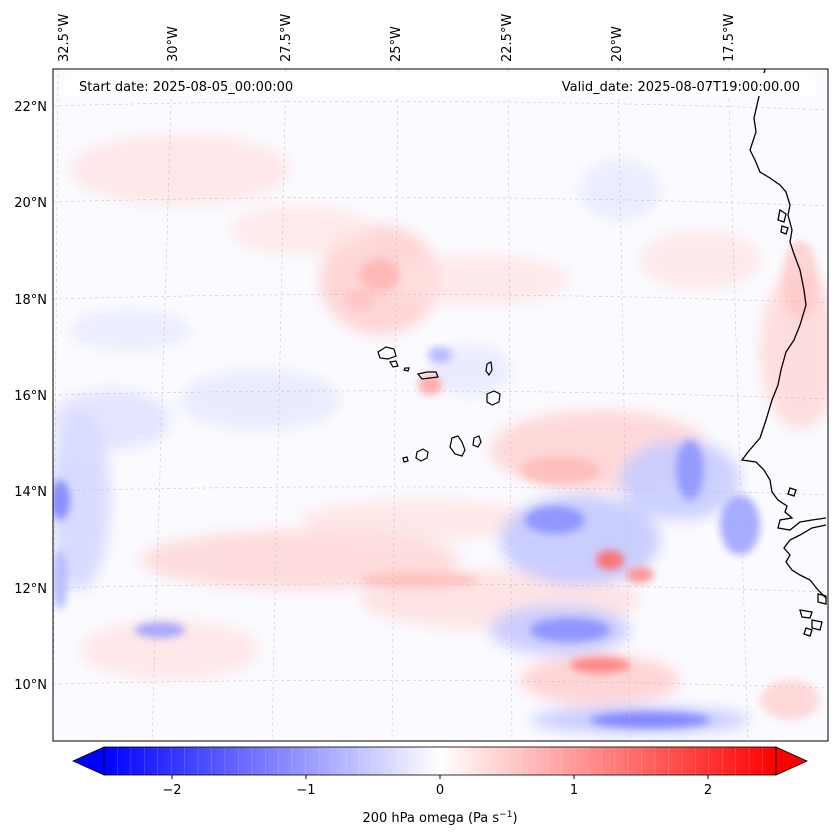 This screenshot has height=839, width=837. What do you see at coordinates (681, 87) in the screenshot?
I see `valid-date-label: Valid_date: 2025-08-07T19:00:00.00` at bounding box center [681, 87].